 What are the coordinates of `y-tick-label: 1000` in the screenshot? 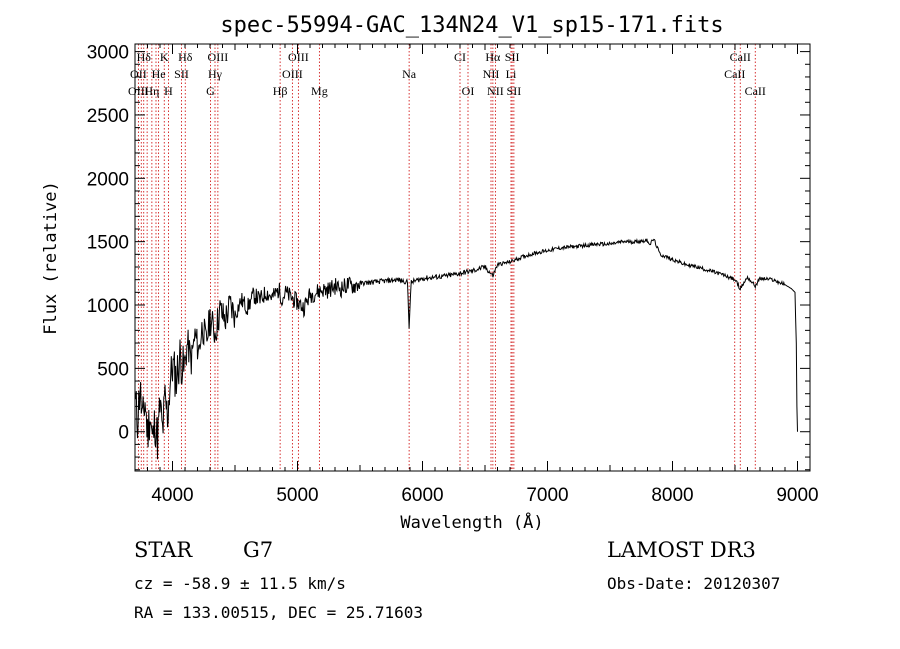 It's located at (108, 306).